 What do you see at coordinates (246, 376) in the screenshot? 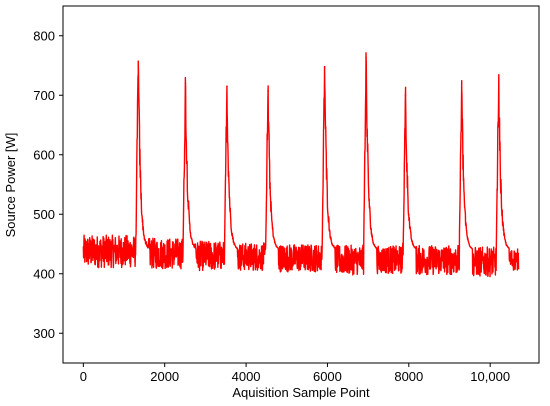
I see `x-tick-label: 4000` at bounding box center [246, 376].